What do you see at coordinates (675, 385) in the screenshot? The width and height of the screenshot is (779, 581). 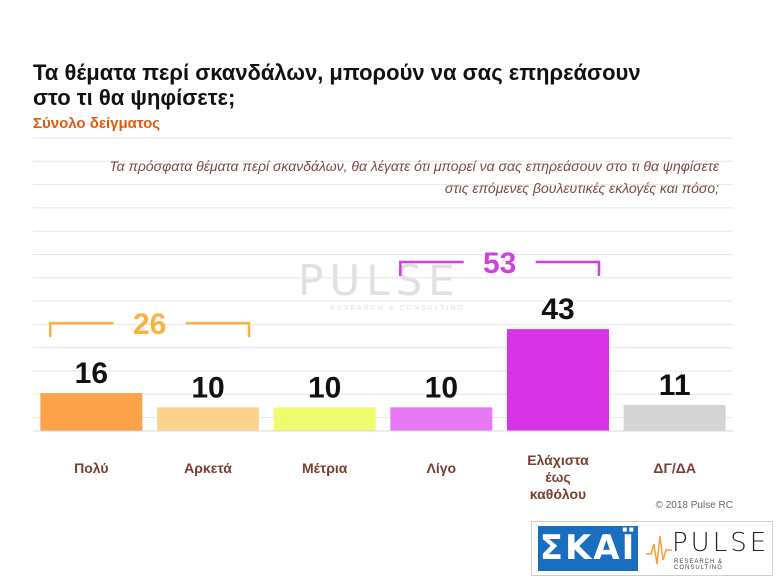 I see `data-label: 11` at bounding box center [675, 385].